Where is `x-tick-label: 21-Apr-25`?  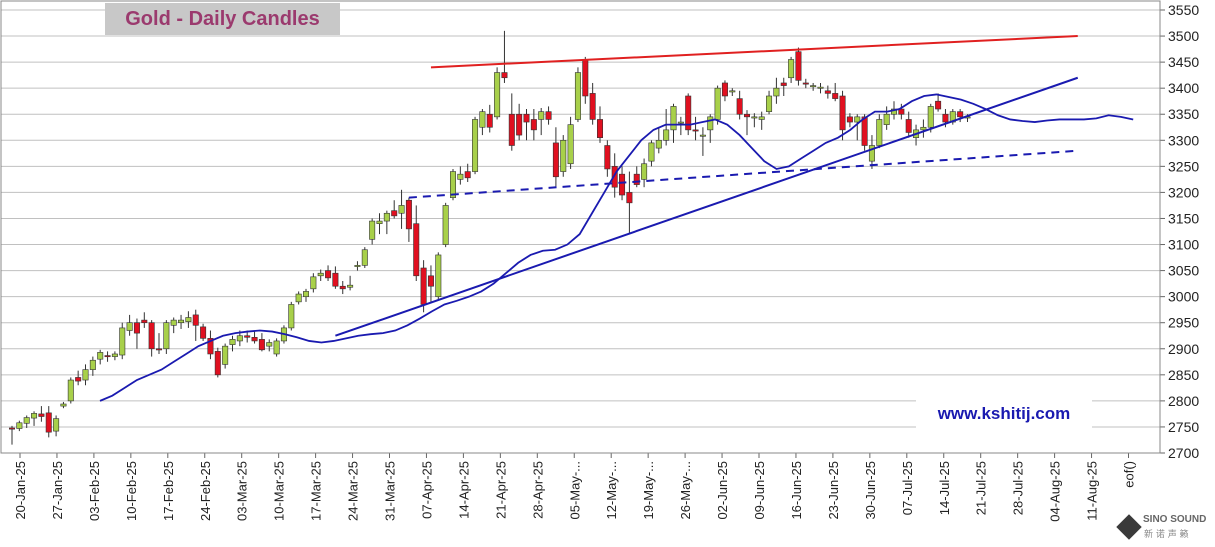 x-tick-label: 21-Apr-25 is located at coordinates (500, 490).